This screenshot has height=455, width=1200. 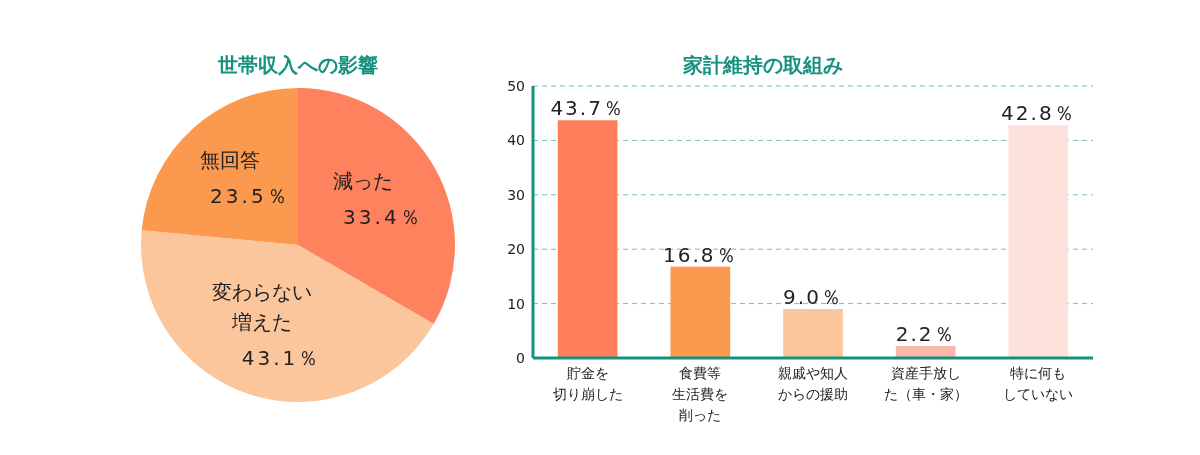 What do you see at coordinates (383, 216) in the screenshot?
I see `data-label: 33.4％` at bounding box center [383, 216].